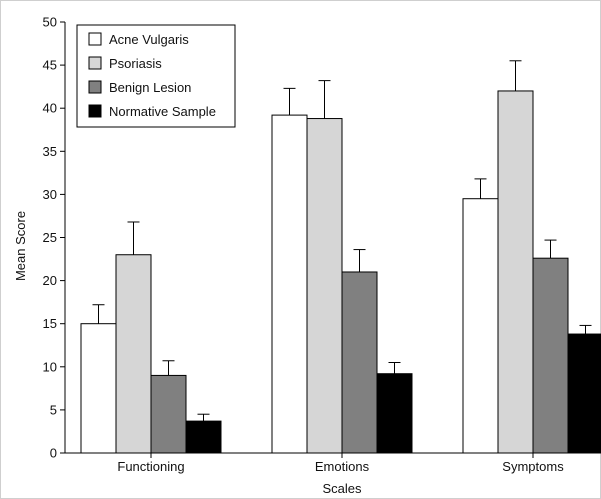 This screenshot has width=601, height=499. I want to click on y-tick-label: 40, so click(50, 108).